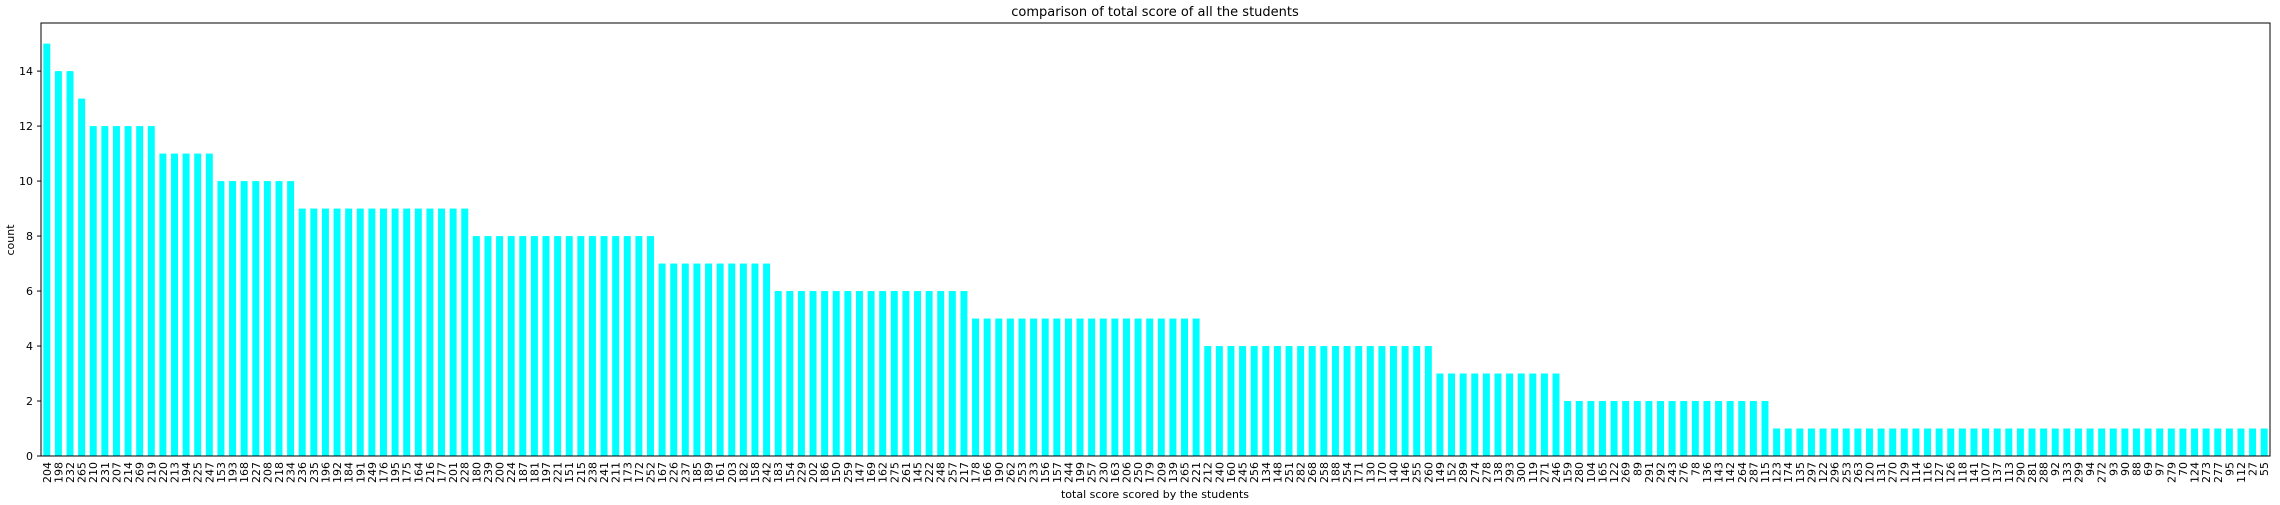 The width and height of the screenshot is (2280, 505). What do you see at coordinates (29, 346) in the screenshot?
I see `y-tick-label: 4` at bounding box center [29, 346].